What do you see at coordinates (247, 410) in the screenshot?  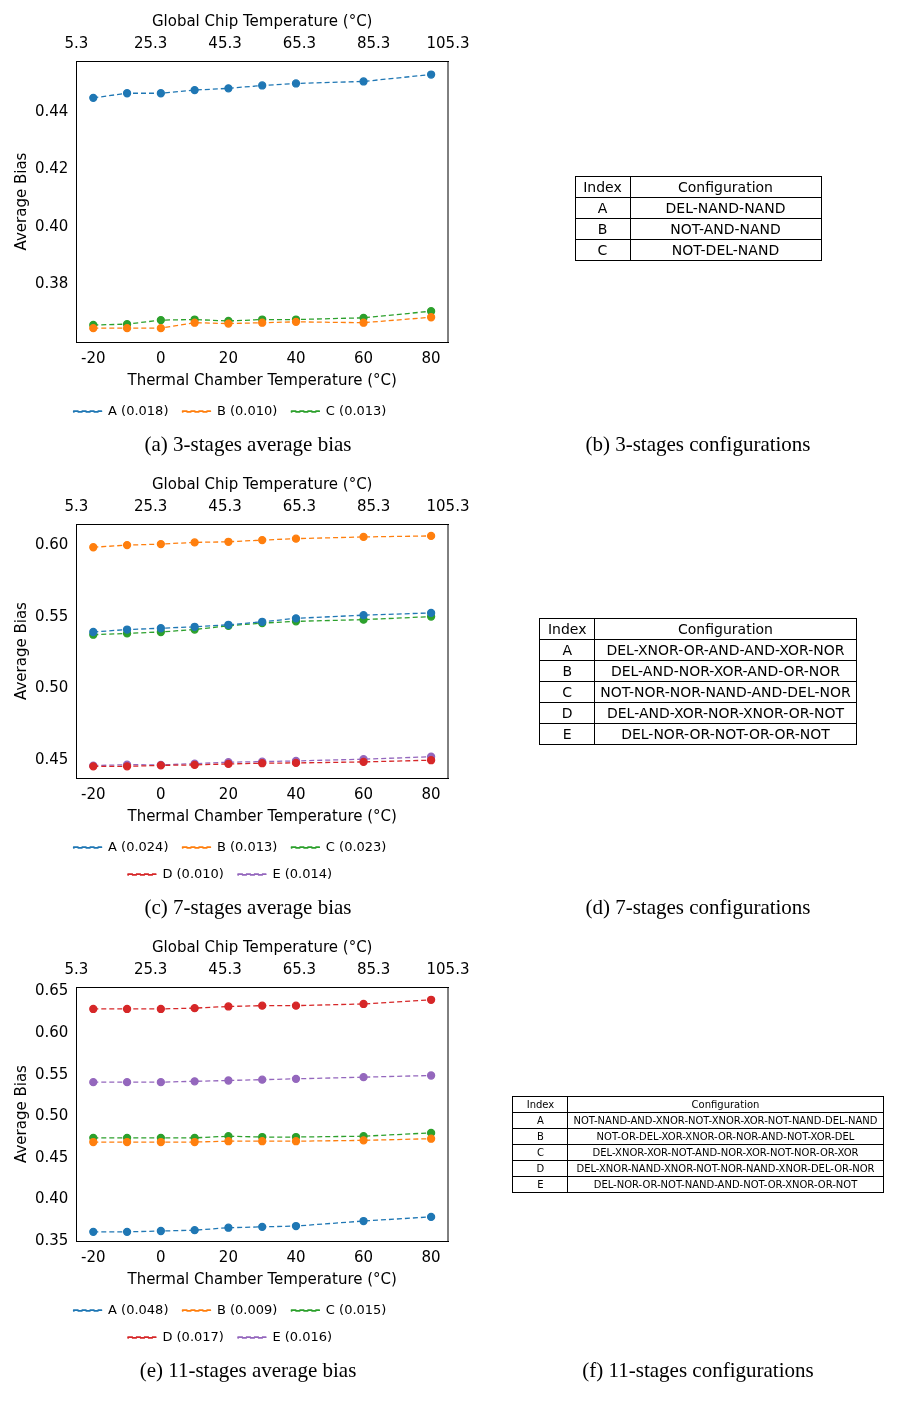 I see `legend-label: B (0.010)` at bounding box center [247, 410].